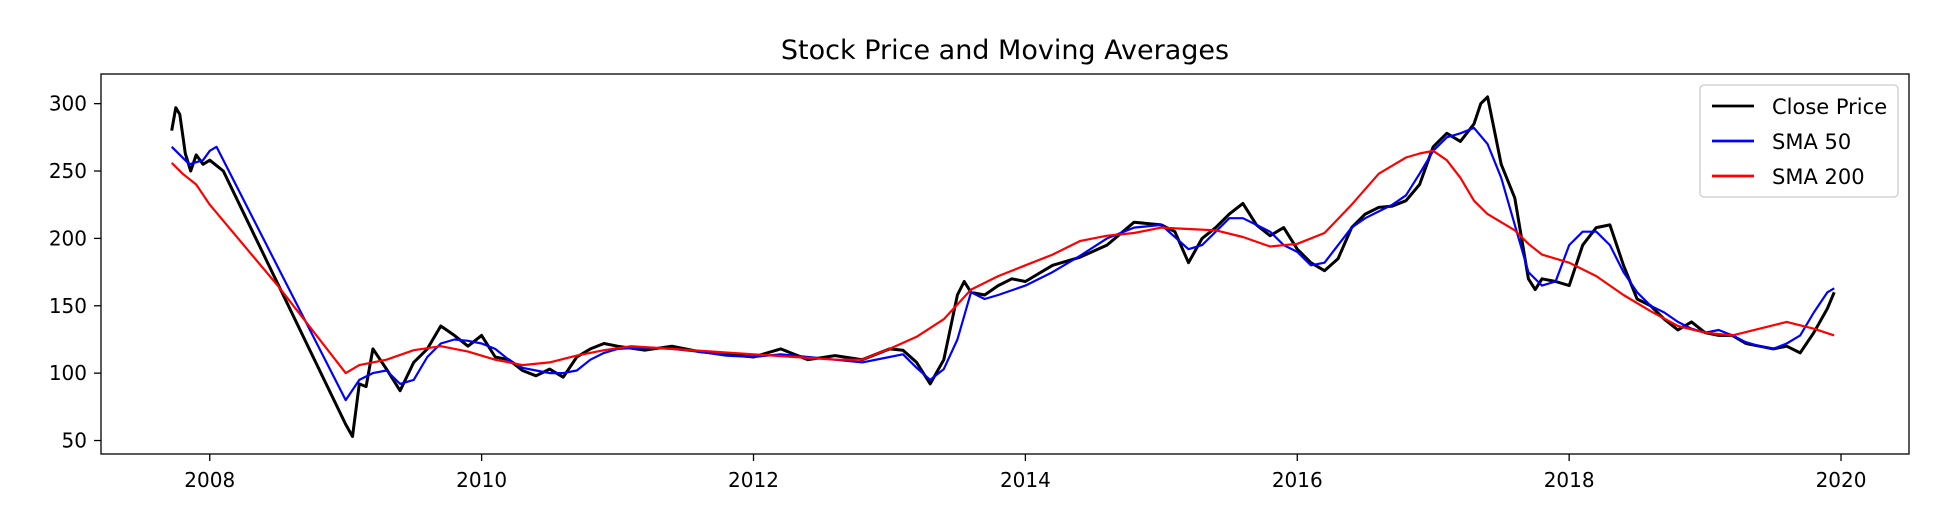 This screenshot has width=1933, height=516. What do you see at coordinates (1811, 142) in the screenshot?
I see `legend-label: SMA 50` at bounding box center [1811, 142].